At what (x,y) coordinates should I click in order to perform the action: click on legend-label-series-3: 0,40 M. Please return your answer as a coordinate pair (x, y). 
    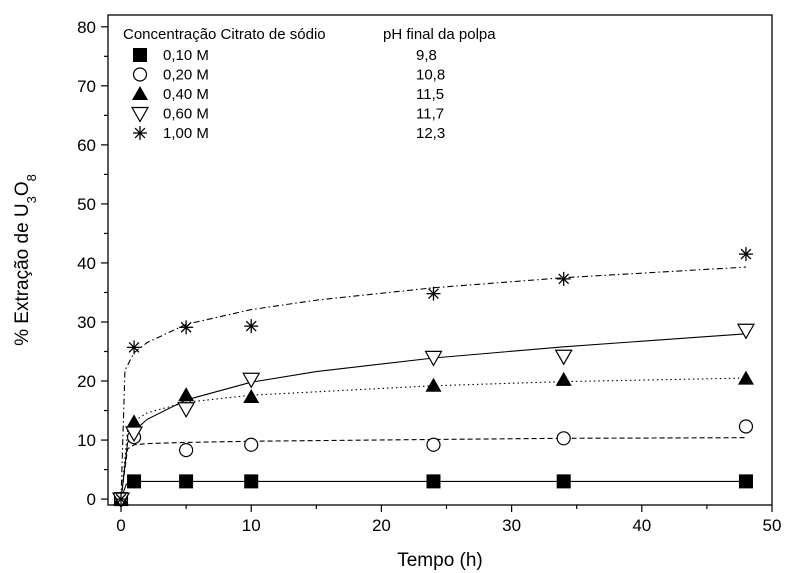
    Looking at the image, I should click on (186, 94).